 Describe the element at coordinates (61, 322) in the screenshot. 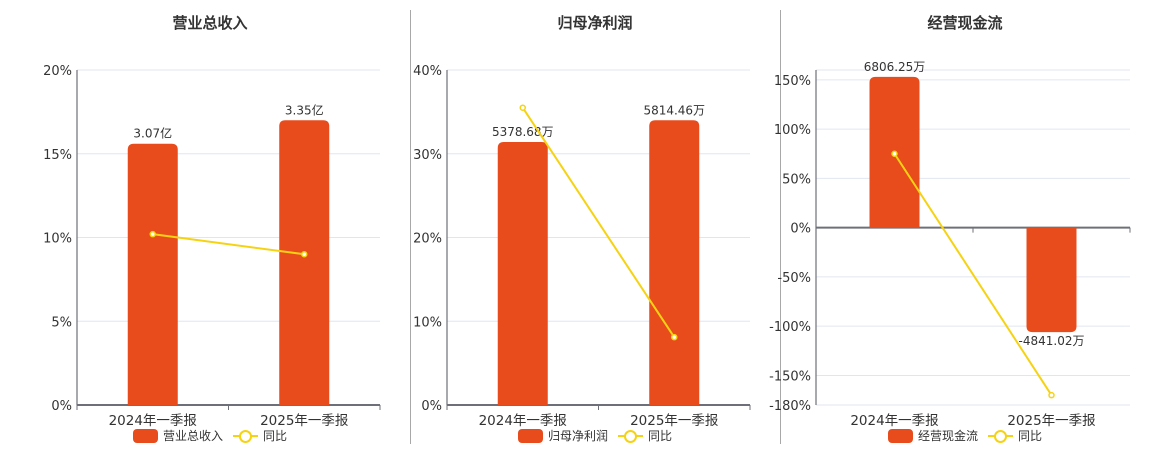

I see `y-tick-label: 5%` at that location.